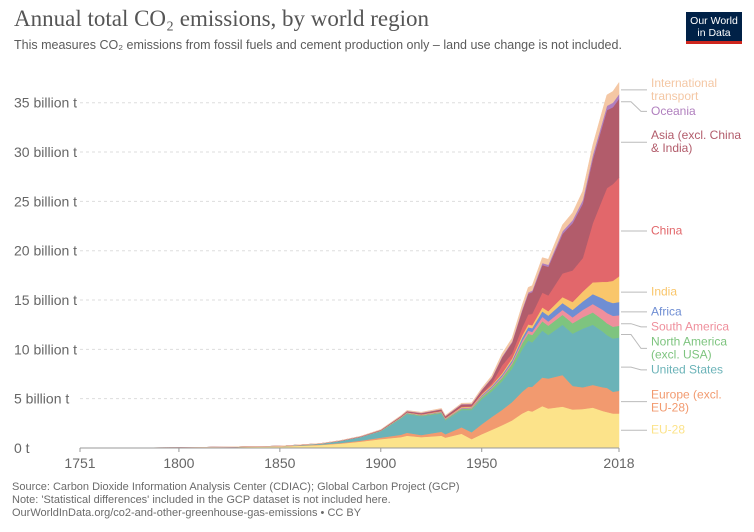  What do you see at coordinates (45, 349) in the screenshot?
I see `y-tick-label: 10 billion t` at bounding box center [45, 349].